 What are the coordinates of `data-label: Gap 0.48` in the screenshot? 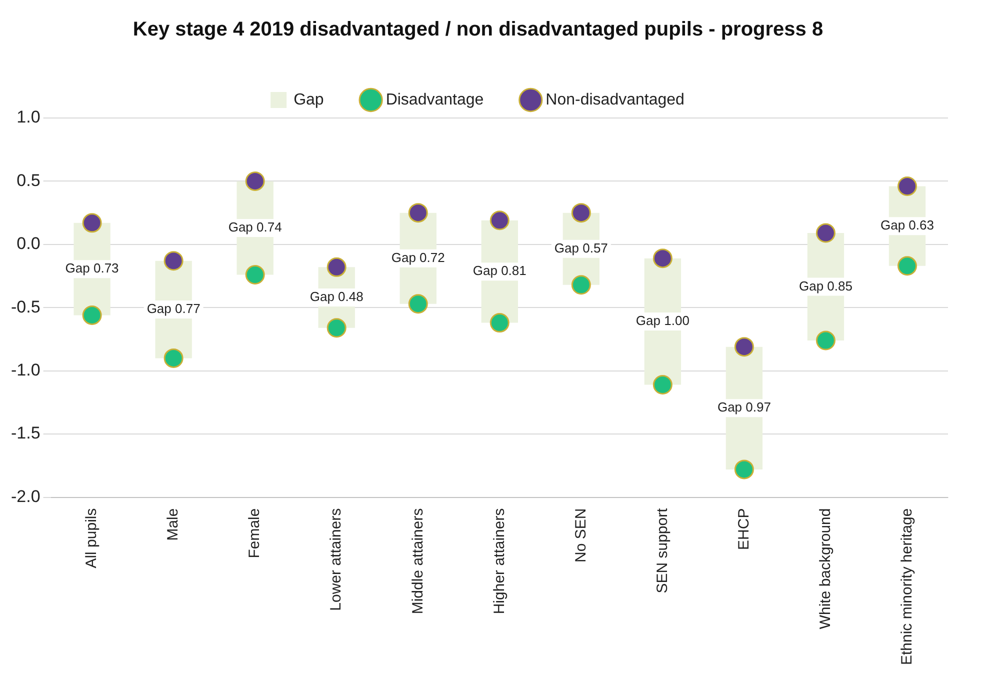 It's located at (337, 296).